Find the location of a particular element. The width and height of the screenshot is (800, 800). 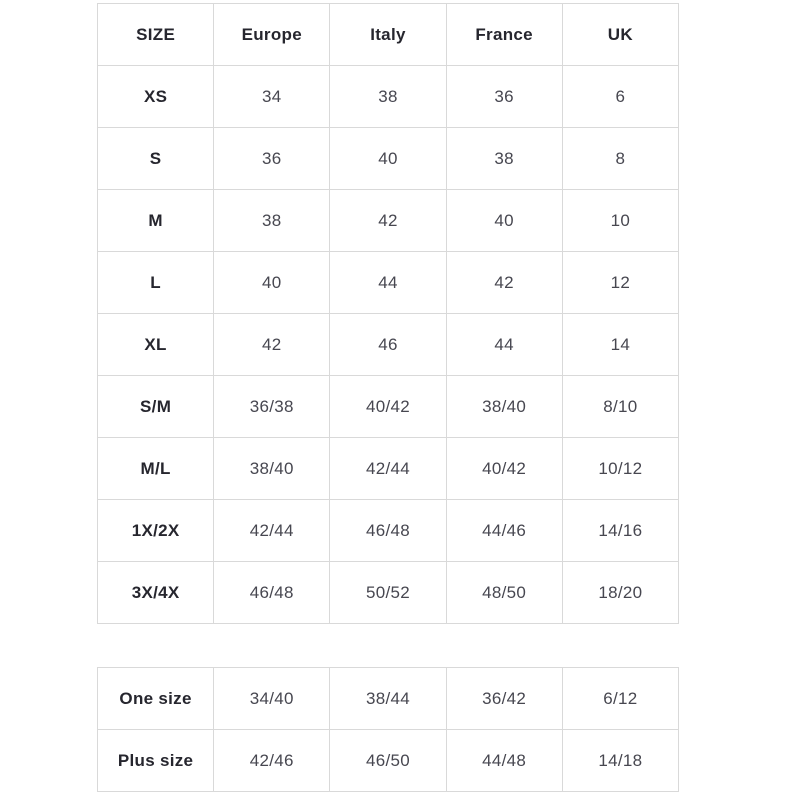

value-uk: 6 is located at coordinates (620, 96).